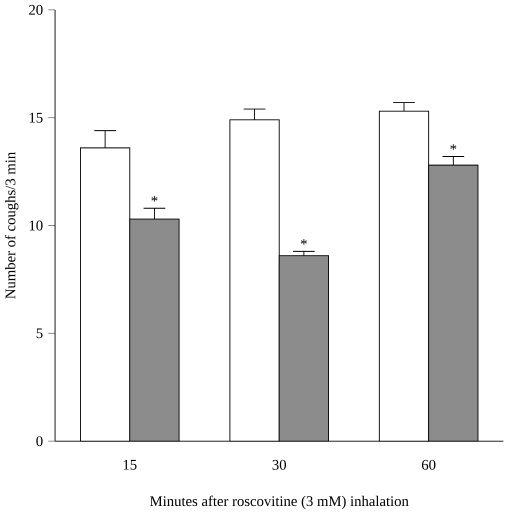 The width and height of the screenshot is (508, 514). Describe the element at coordinates (39, 333) in the screenshot. I see `y-tick-label: 5` at that location.